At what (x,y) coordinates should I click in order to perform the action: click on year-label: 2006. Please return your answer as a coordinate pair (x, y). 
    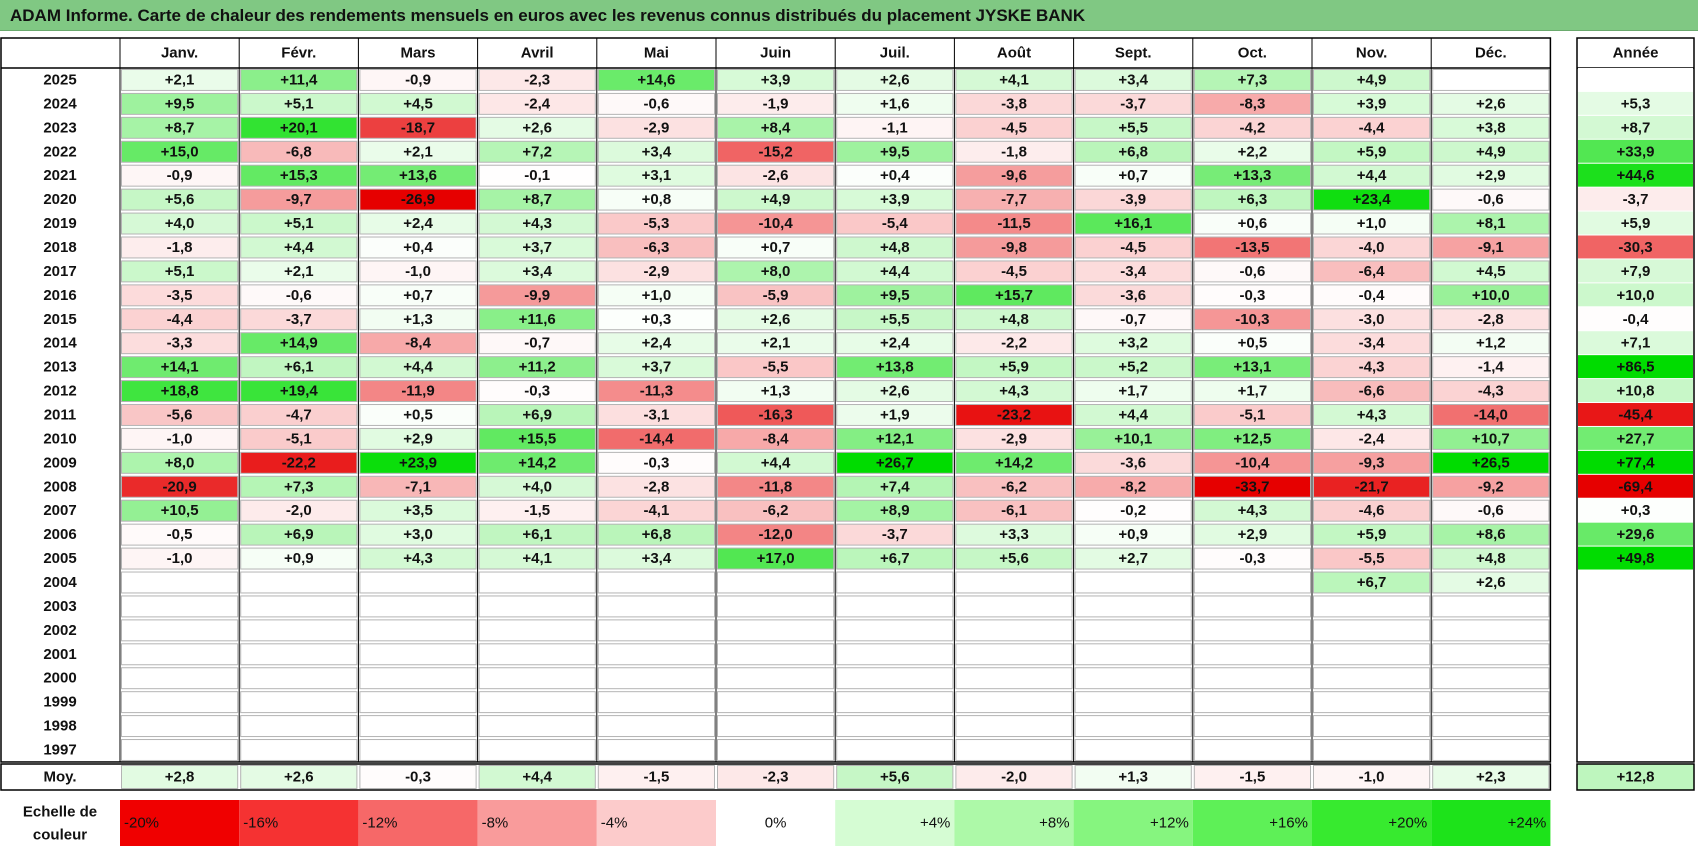
    Looking at the image, I should click on (59, 534).